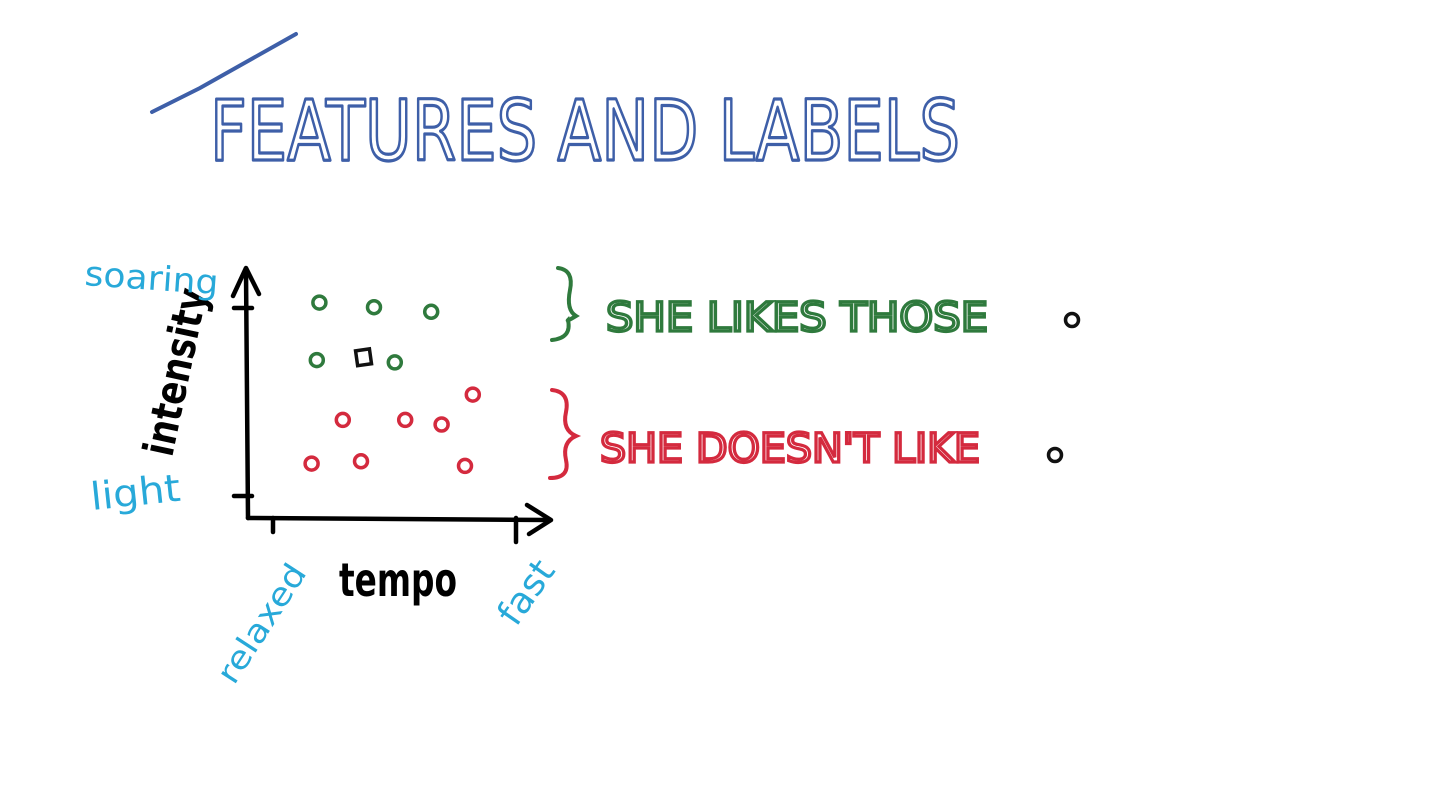 Image resolution: width=1435 pixels, height=805 pixels. Describe the element at coordinates (151, 278) in the screenshot. I see `y-tick-label-top: soaring` at that location.